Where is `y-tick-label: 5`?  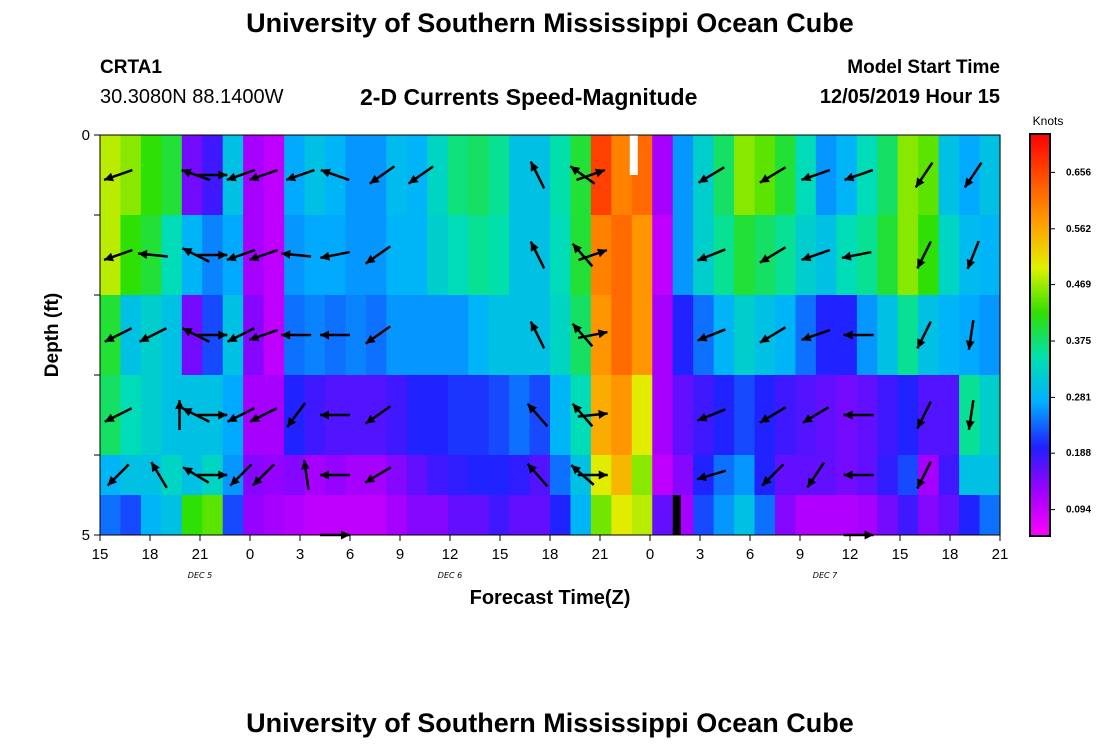
y-tick-label: 5 is located at coordinates (86, 535).